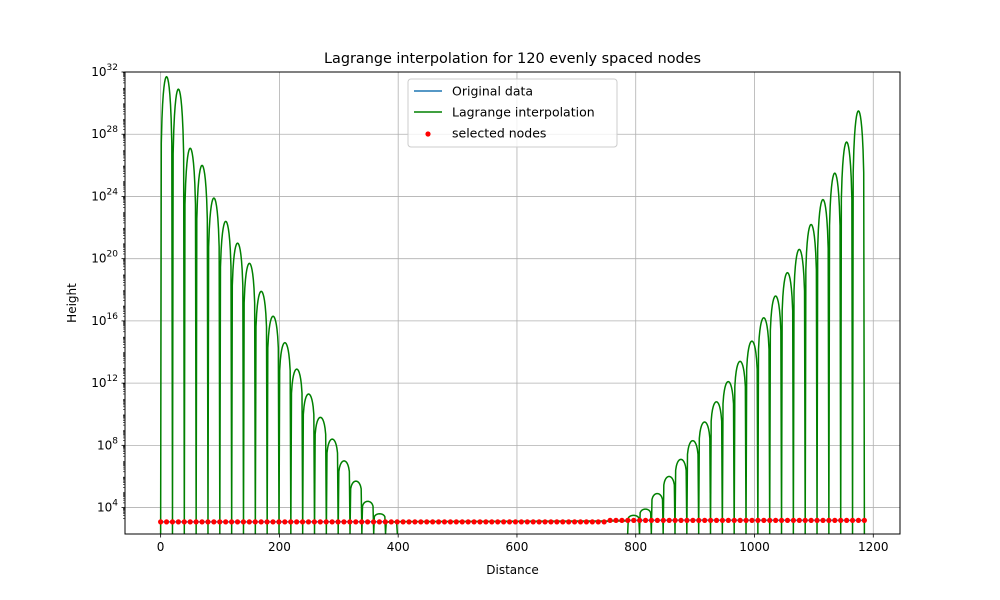  Describe the element at coordinates (512, 570) in the screenshot. I see `x-axis-label: Distance` at that location.